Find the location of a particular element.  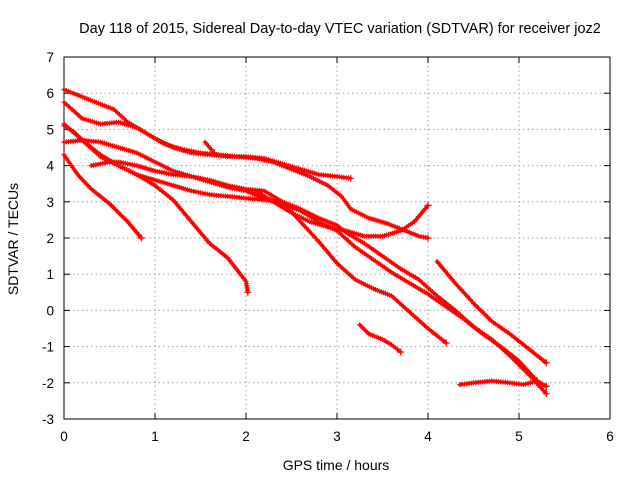

y-tick-label: 2 is located at coordinates (50, 238).